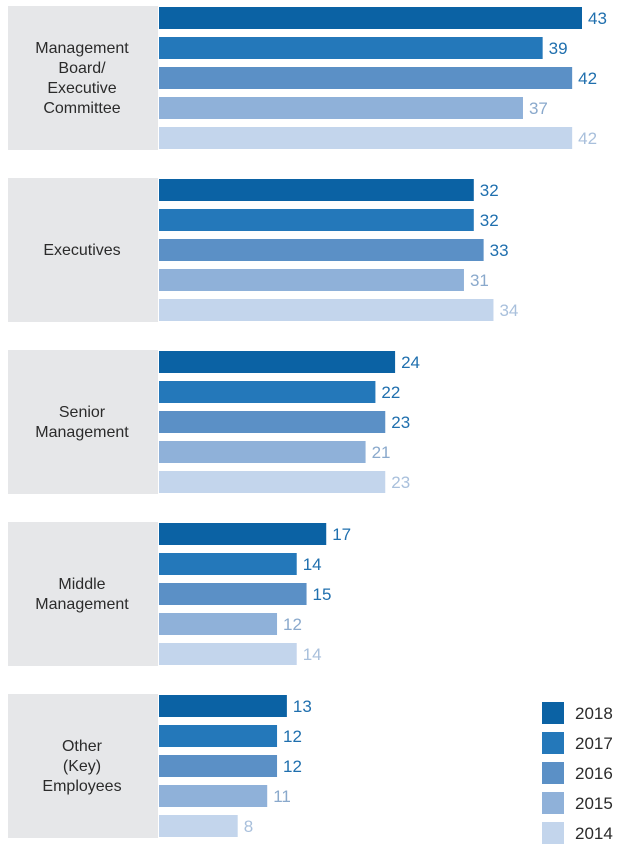 The height and width of the screenshot is (844, 620). I want to click on legend-label: 2018, so click(594, 713).